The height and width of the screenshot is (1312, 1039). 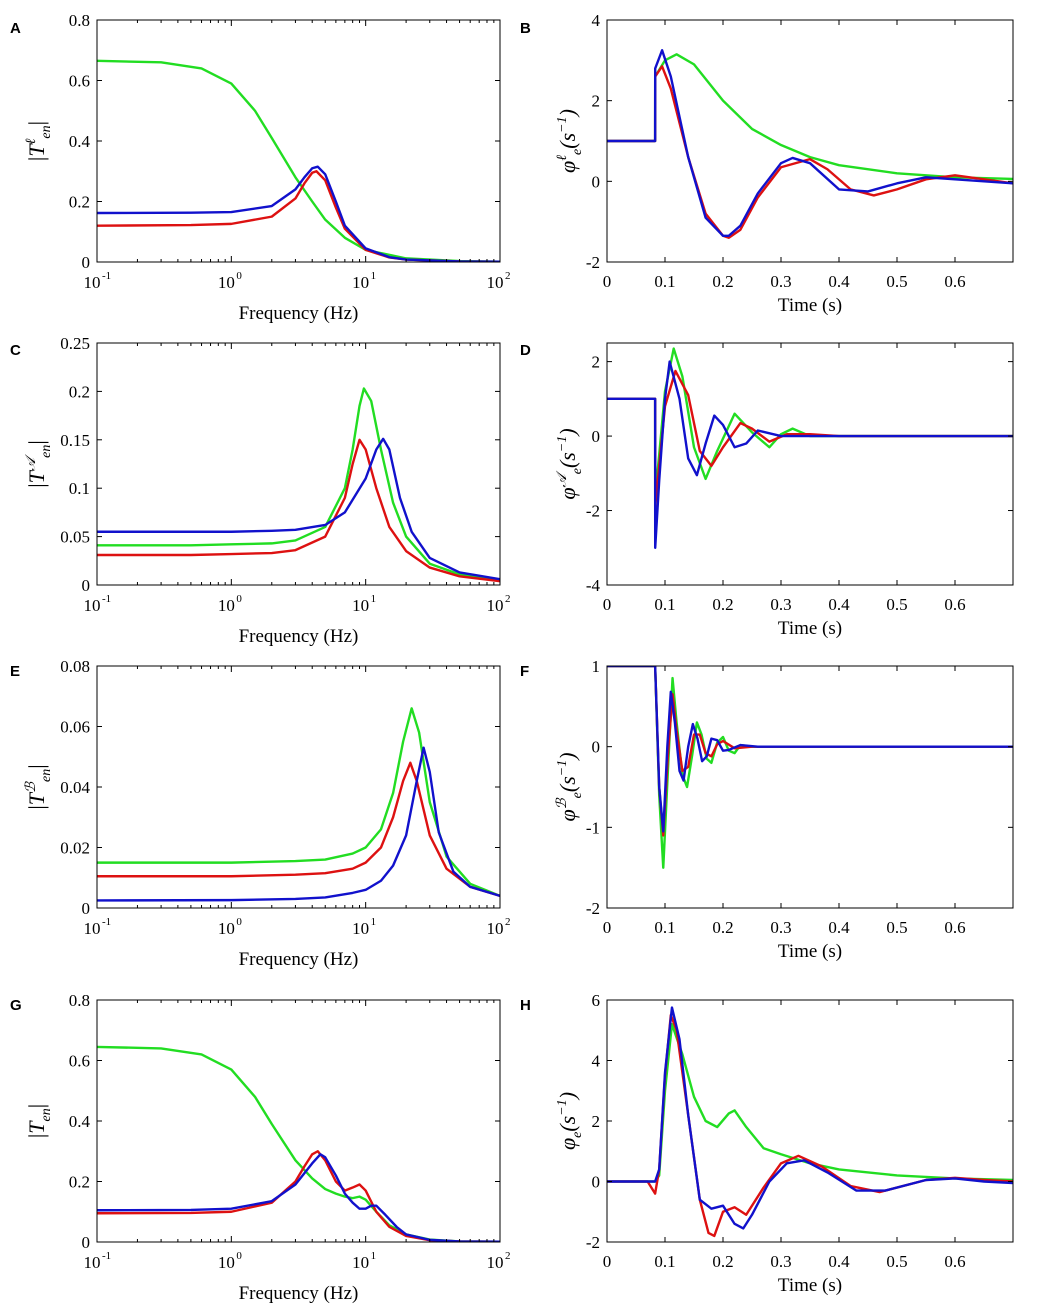 What do you see at coordinates (31, 141) in the screenshot?
I see `y-label-part: ℓ` at bounding box center [31, 141].